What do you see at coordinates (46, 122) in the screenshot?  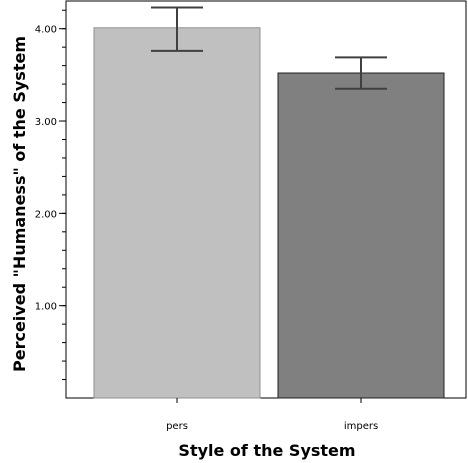 I see `y-tick-label: 3.00` at bounding box center [46, 122].